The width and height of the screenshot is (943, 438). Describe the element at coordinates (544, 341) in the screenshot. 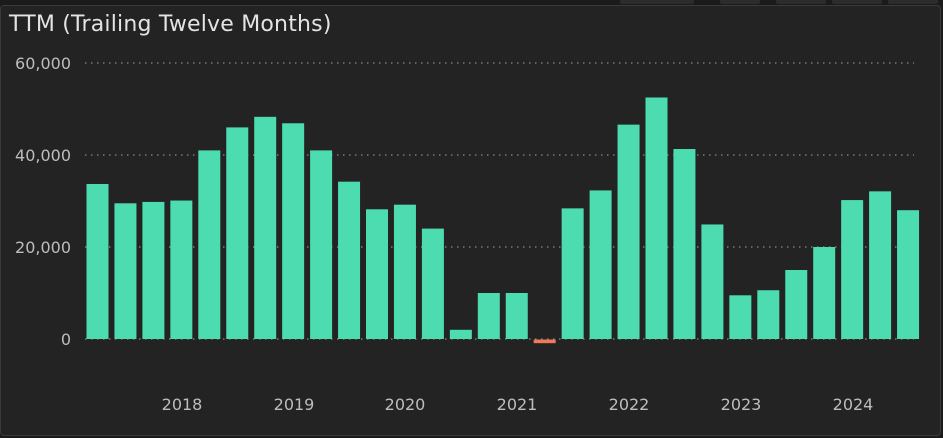

I see `bar-negative` at that location.